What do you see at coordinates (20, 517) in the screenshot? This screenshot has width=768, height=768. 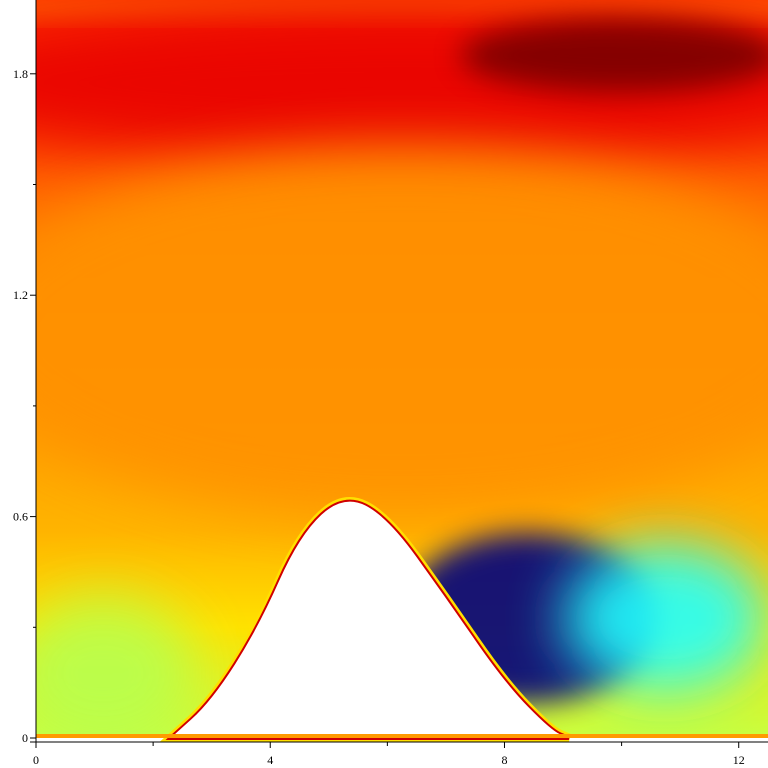 I see `y-tick-label: 0.6` at bounding box center [20, 517].